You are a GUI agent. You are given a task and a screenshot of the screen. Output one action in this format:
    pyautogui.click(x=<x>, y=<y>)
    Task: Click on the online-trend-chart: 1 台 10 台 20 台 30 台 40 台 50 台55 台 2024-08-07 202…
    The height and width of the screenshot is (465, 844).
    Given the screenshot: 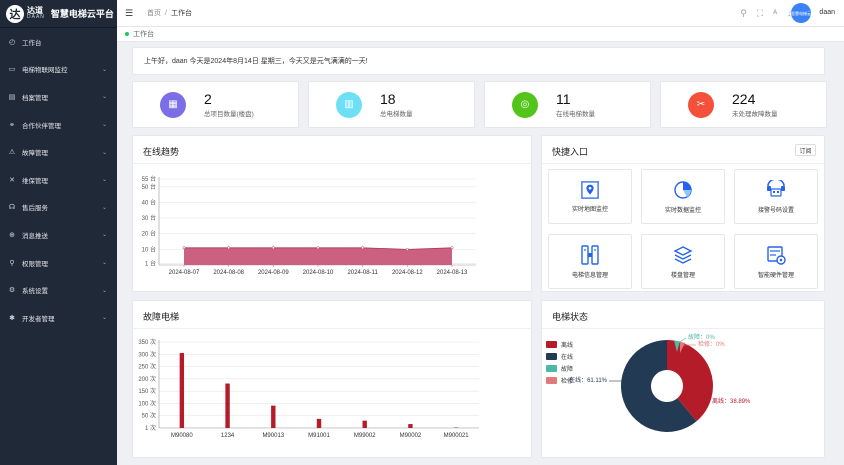 What is the action you would take?
    pyautogui.click(x=309, y=225)
    